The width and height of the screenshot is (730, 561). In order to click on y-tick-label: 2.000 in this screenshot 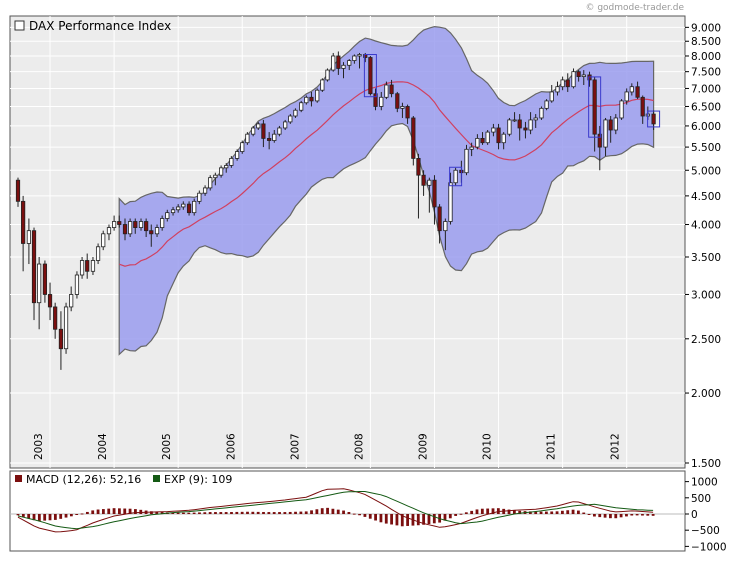, I will do `click(706, 394)`.